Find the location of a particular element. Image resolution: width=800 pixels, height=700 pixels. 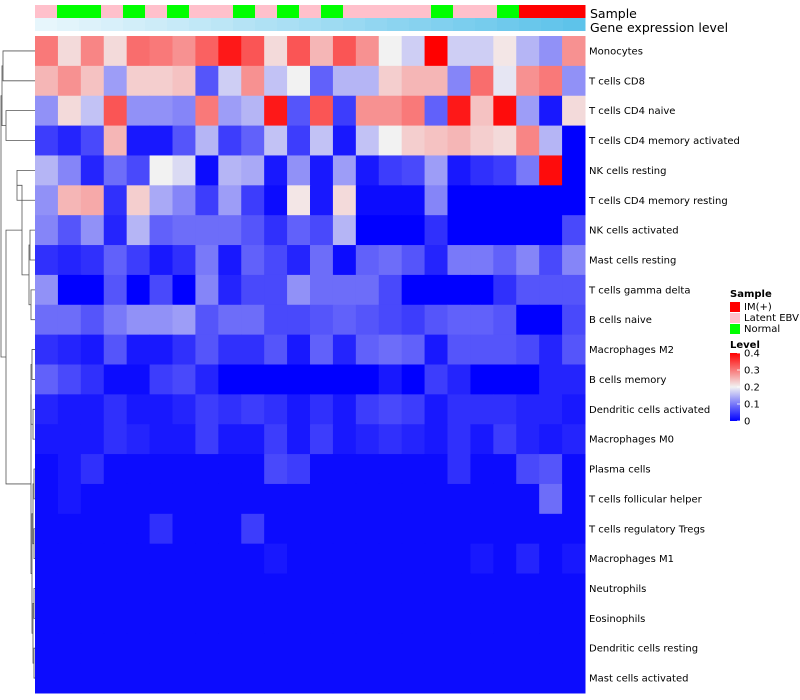

row-label: T cells follicular helper is located at coordinates (645, 499).